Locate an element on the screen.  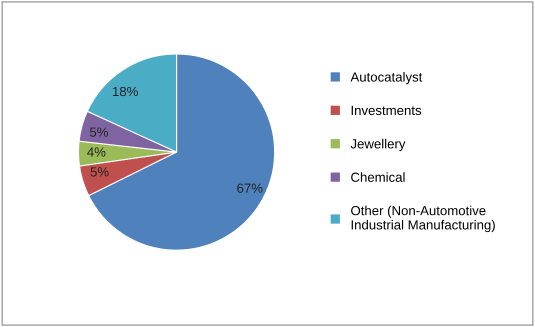
data-label: 67% is located at coordinates (250, 188).